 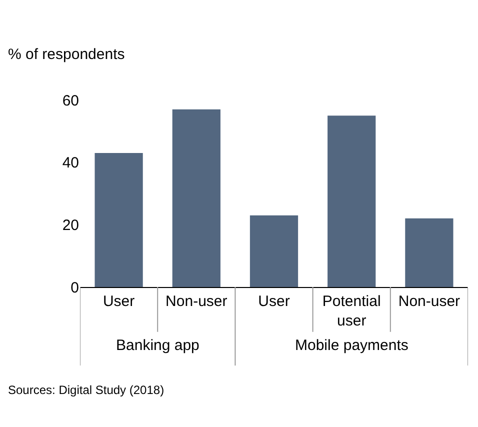 What do you see at coordinates (351, 311) in the screenshot?
I see `x-tick-label: Potential user` at bounding box center [351, 311].